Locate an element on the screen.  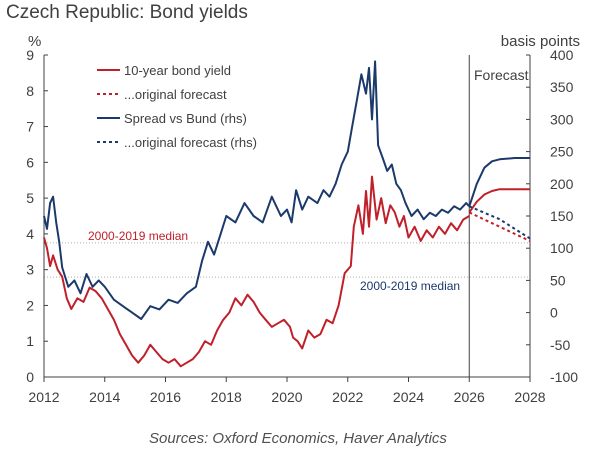
x-tick-label: 2022 is located at coordinates (347, 397).